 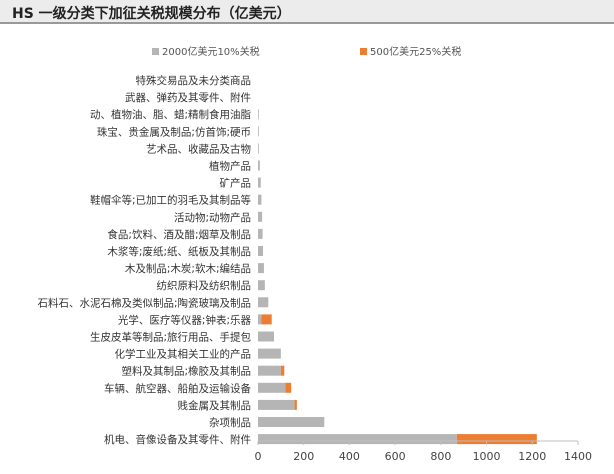 What do you see at coordinates (174, 131) in the screenshot?
I see `category-label: 珠宝、贵金属及制品;仿首饰;硬币` at bounding box center [174, 131].